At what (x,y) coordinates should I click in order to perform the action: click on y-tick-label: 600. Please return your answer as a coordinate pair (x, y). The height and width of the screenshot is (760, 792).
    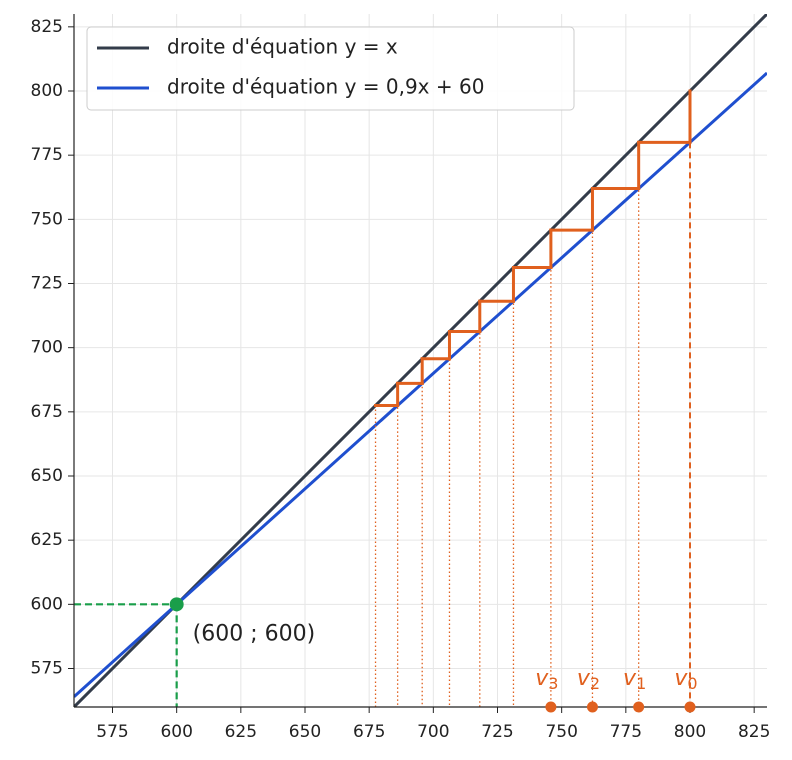
    Looking at the image, I should click on (47, 604).